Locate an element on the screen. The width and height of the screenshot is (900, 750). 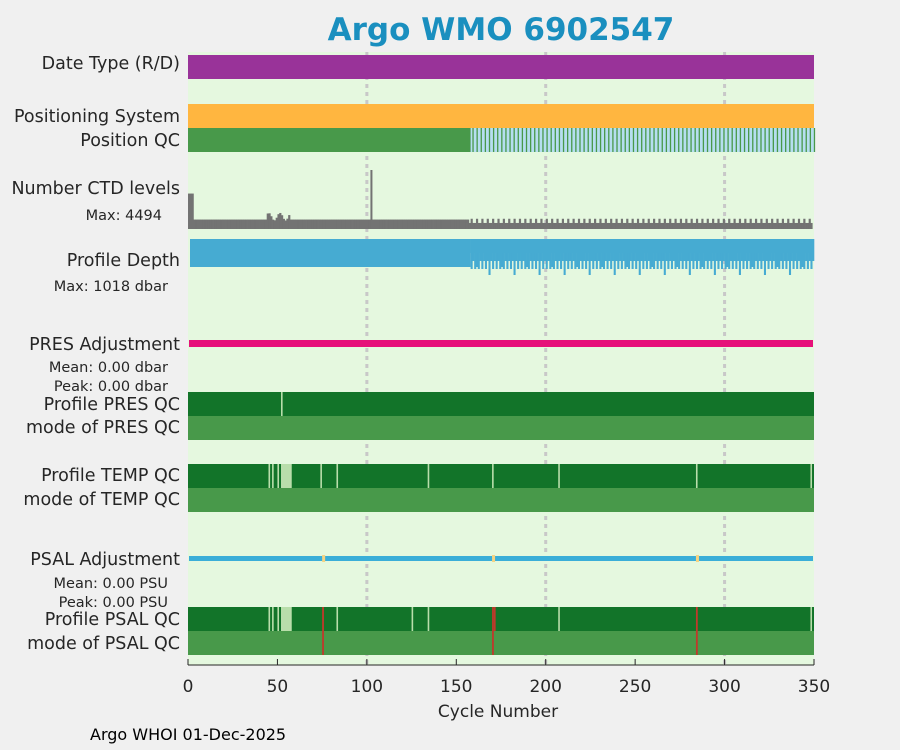
chart-title: Argo WMO 6902547 is located at coordinates (501, 30).